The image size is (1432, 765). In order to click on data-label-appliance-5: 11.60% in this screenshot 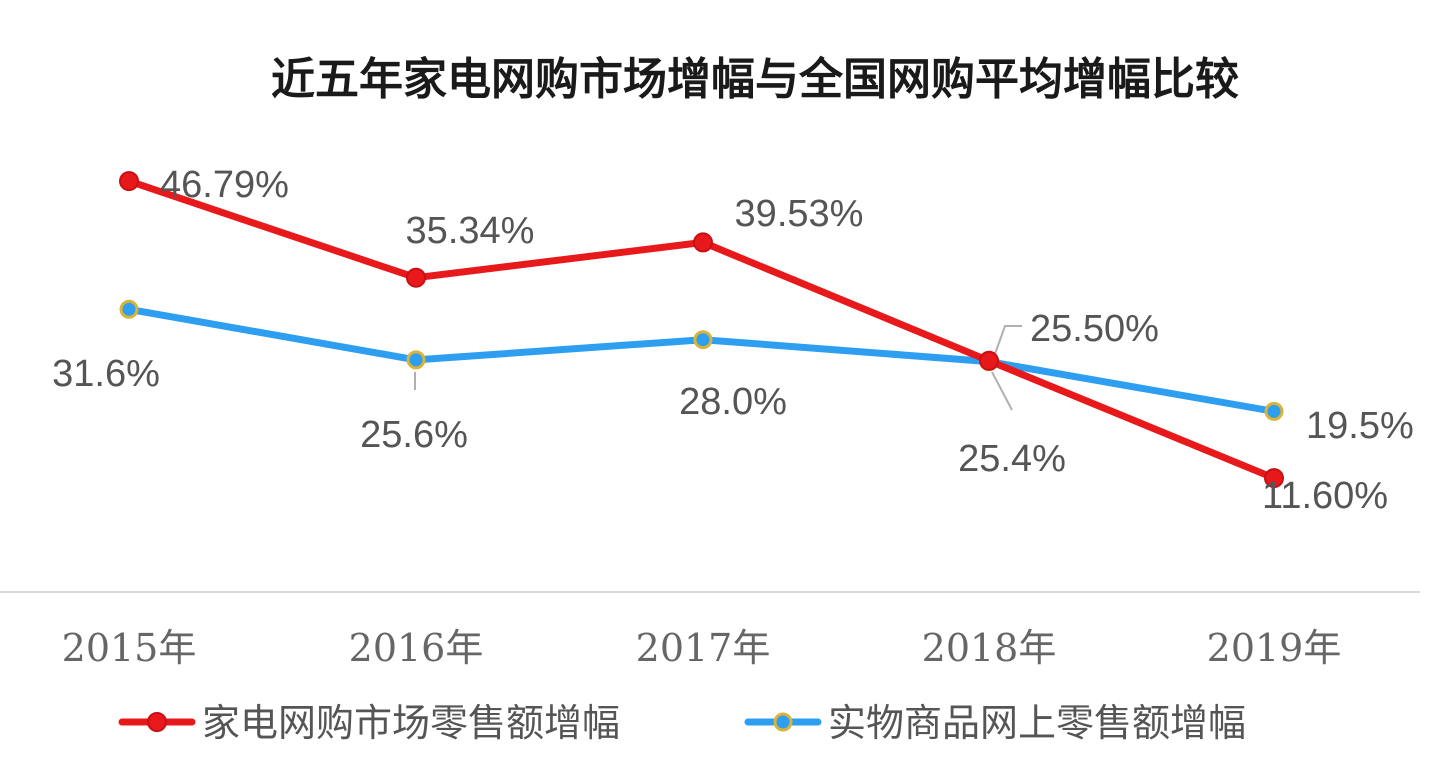, I will do `click(1325, 496)`.